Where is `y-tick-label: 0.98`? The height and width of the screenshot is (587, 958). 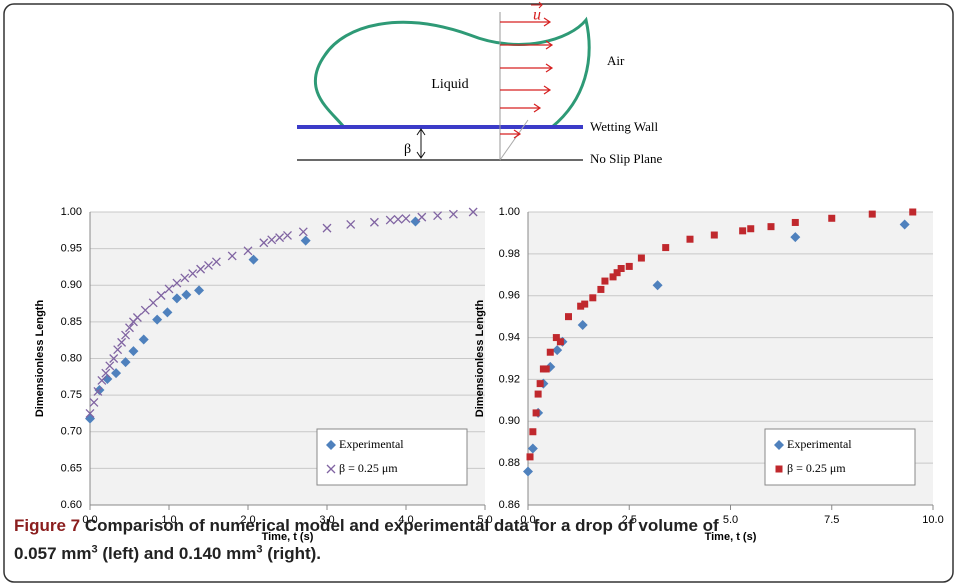 y-tick-label: 0.98 is located at coordinates (509, 254).